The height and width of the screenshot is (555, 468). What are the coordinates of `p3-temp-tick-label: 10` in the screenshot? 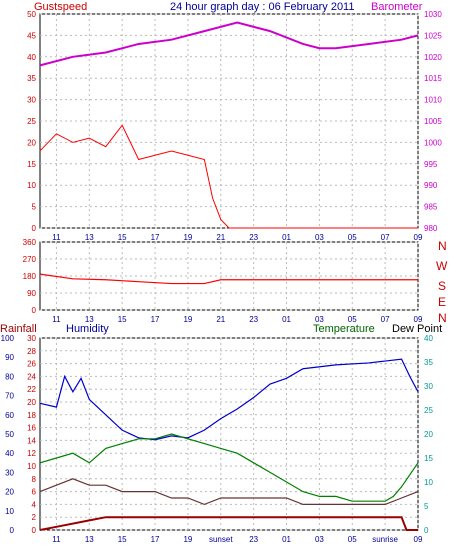 It's located at (428, 482).